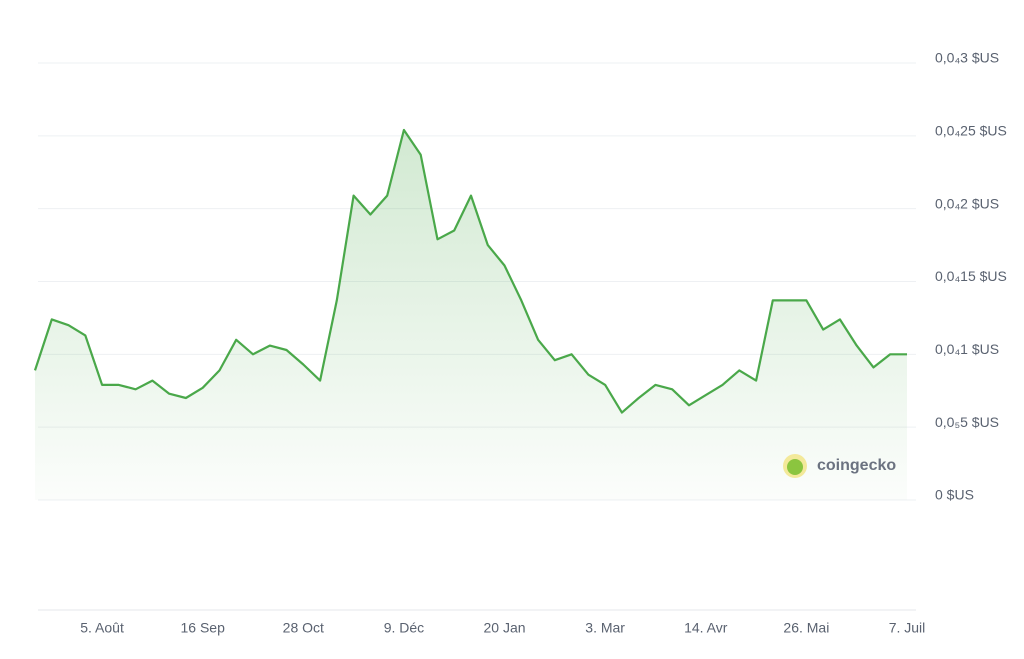  I want to click on y-tick-label: 0,0₄1 $US, so click(967, 349).